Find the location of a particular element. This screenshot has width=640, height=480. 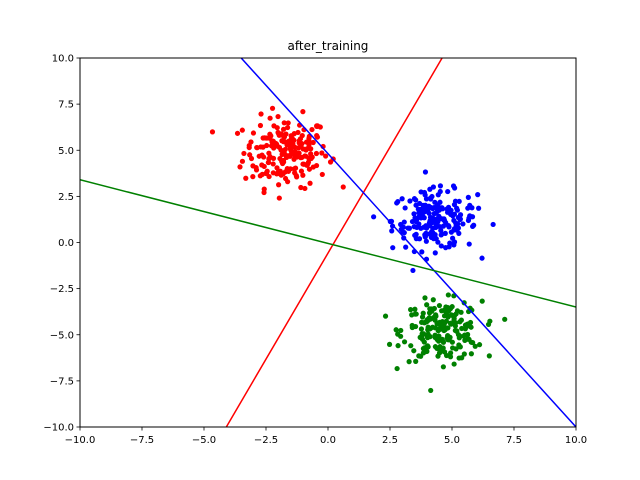

x-tick-label: −10.0 is located at coordinates (80, 440).